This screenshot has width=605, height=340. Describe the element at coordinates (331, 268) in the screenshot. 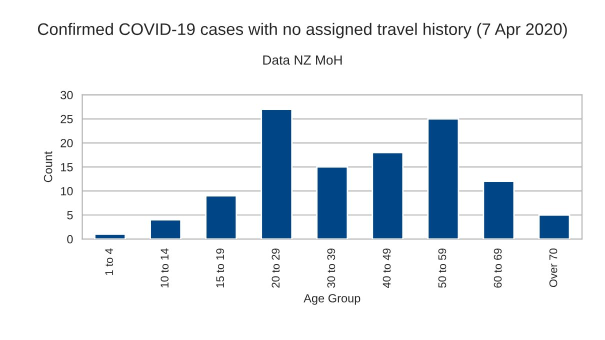

I see `x-tick-label: 30 to 39` at that location.